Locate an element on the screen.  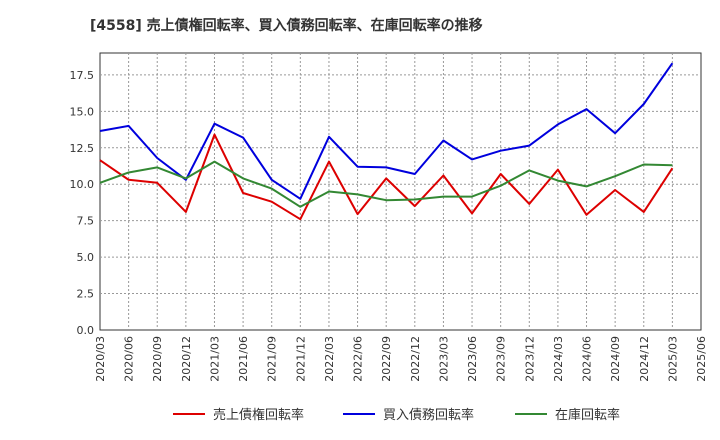
y-tick-label: 12.5 is located at coordinates (82, 148).